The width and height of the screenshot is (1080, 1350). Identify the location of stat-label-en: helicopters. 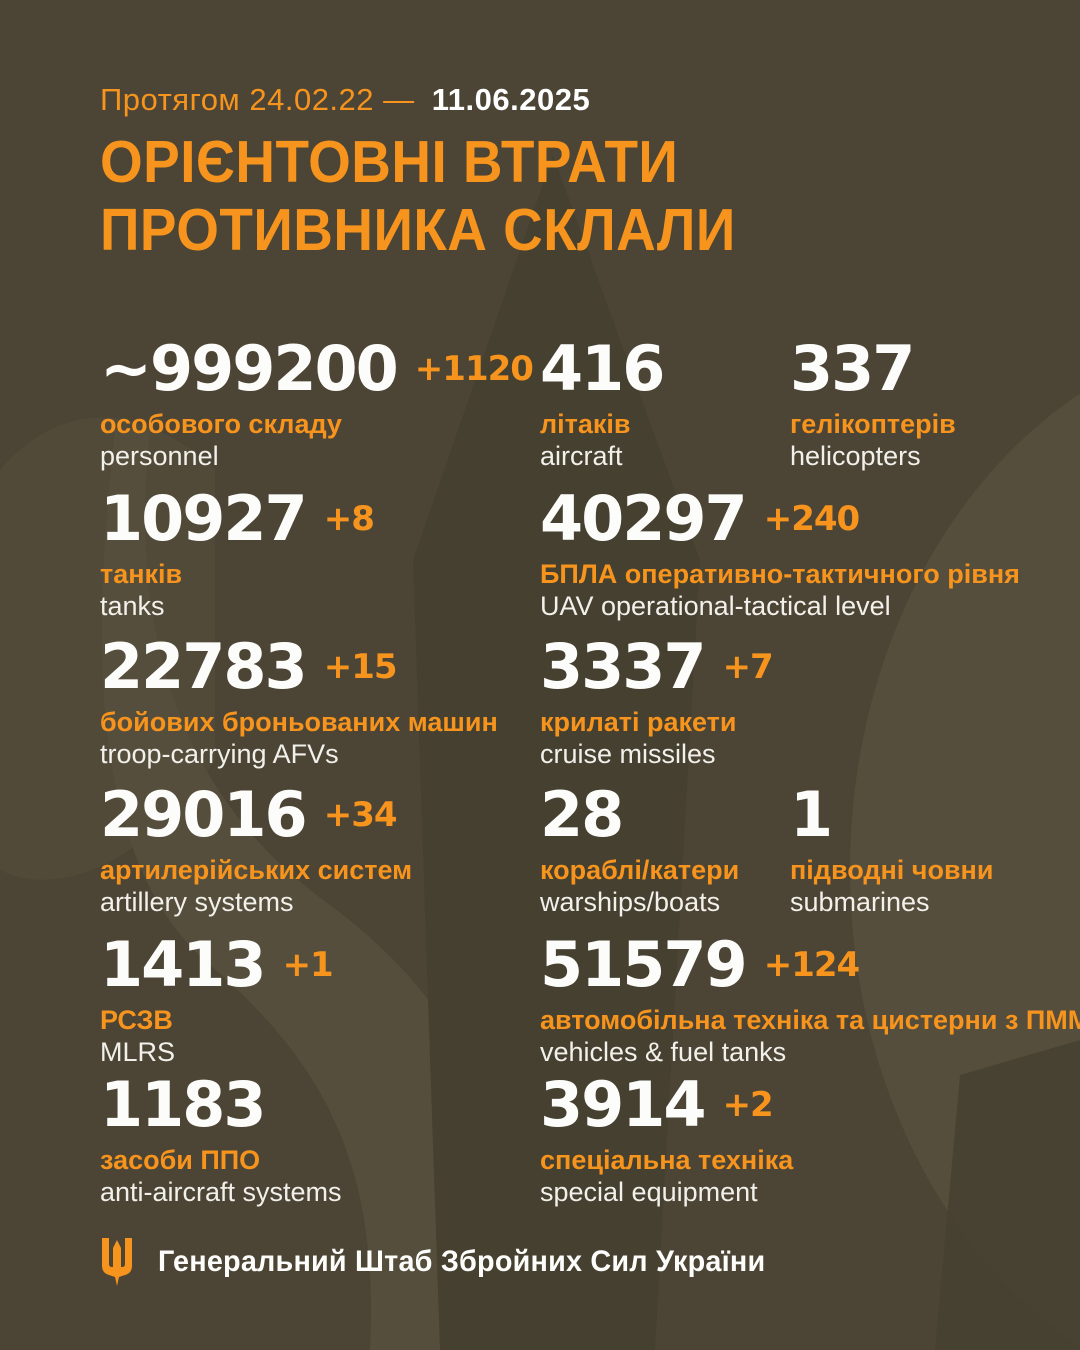
(855, 456).